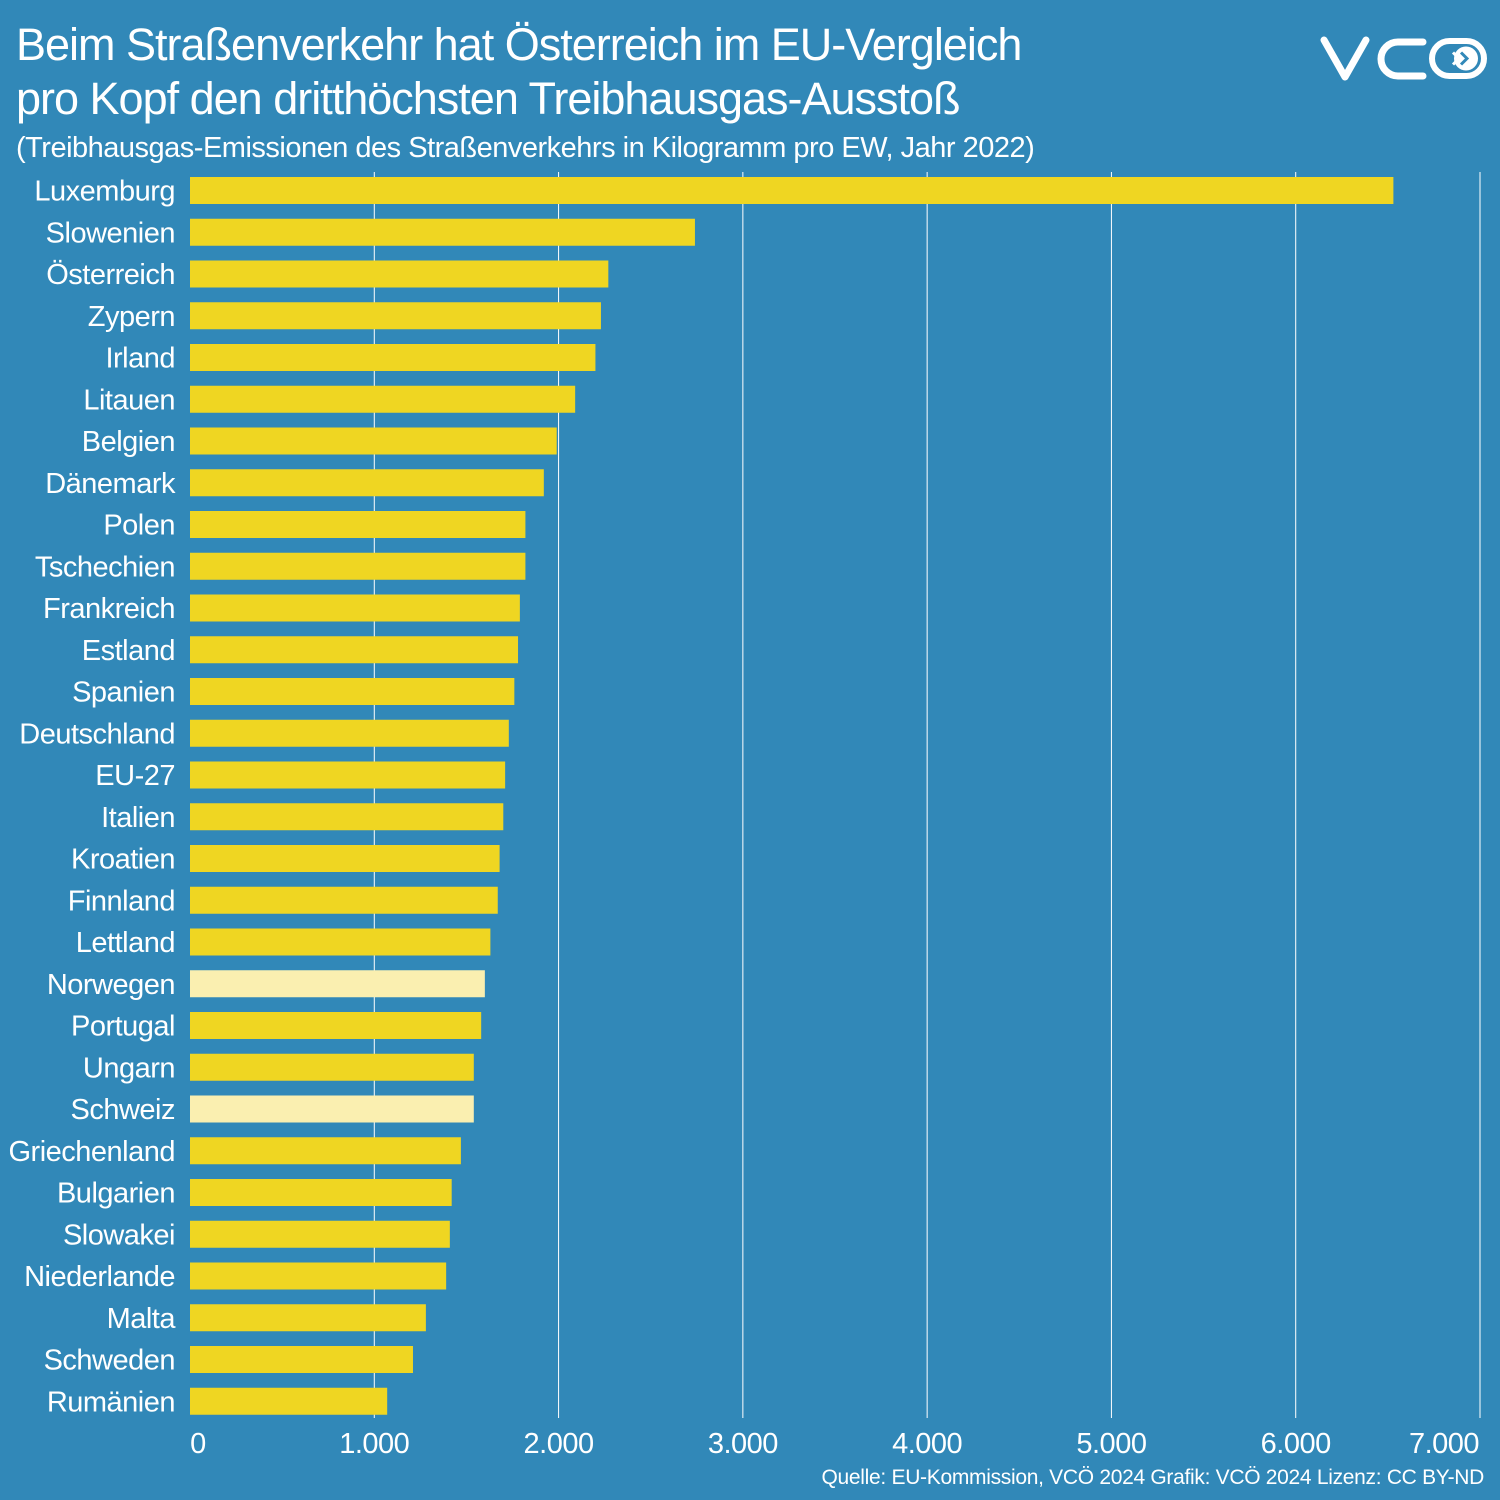  Describe the element at coordinates (142, 1319) in the screenshot. I see `category-label: Malta` at that location.